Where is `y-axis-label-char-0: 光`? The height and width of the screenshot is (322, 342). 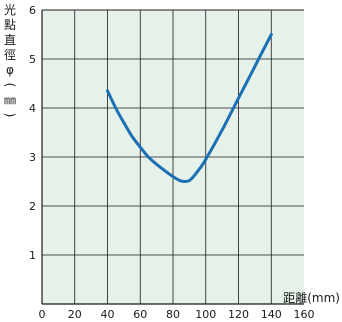
y-axis-label-char-0: 光 is located at coordinates (10, 10).